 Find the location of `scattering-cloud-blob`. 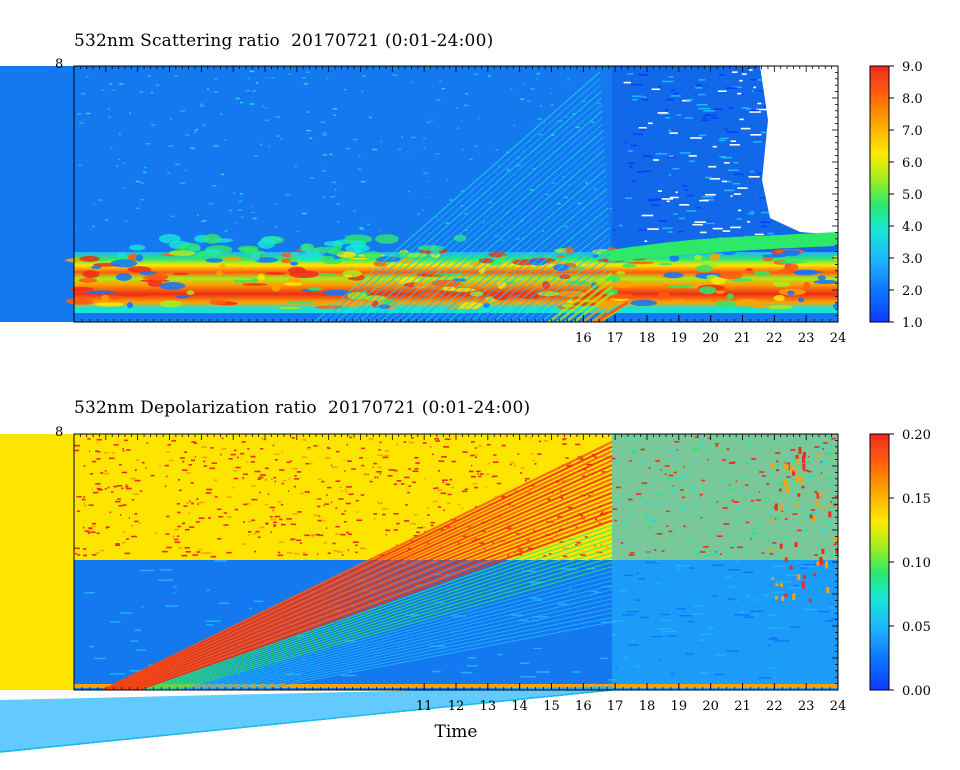

scattering-cloud-blob is located at coordinates (122, 255).